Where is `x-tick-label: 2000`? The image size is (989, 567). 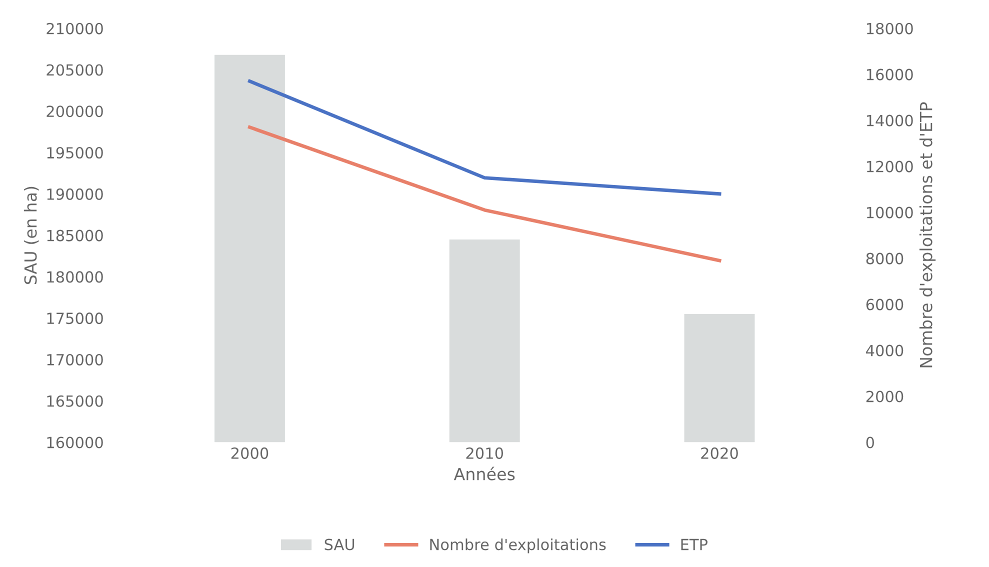 x-tick-label: 2000 is located at coordinates (249, 453).